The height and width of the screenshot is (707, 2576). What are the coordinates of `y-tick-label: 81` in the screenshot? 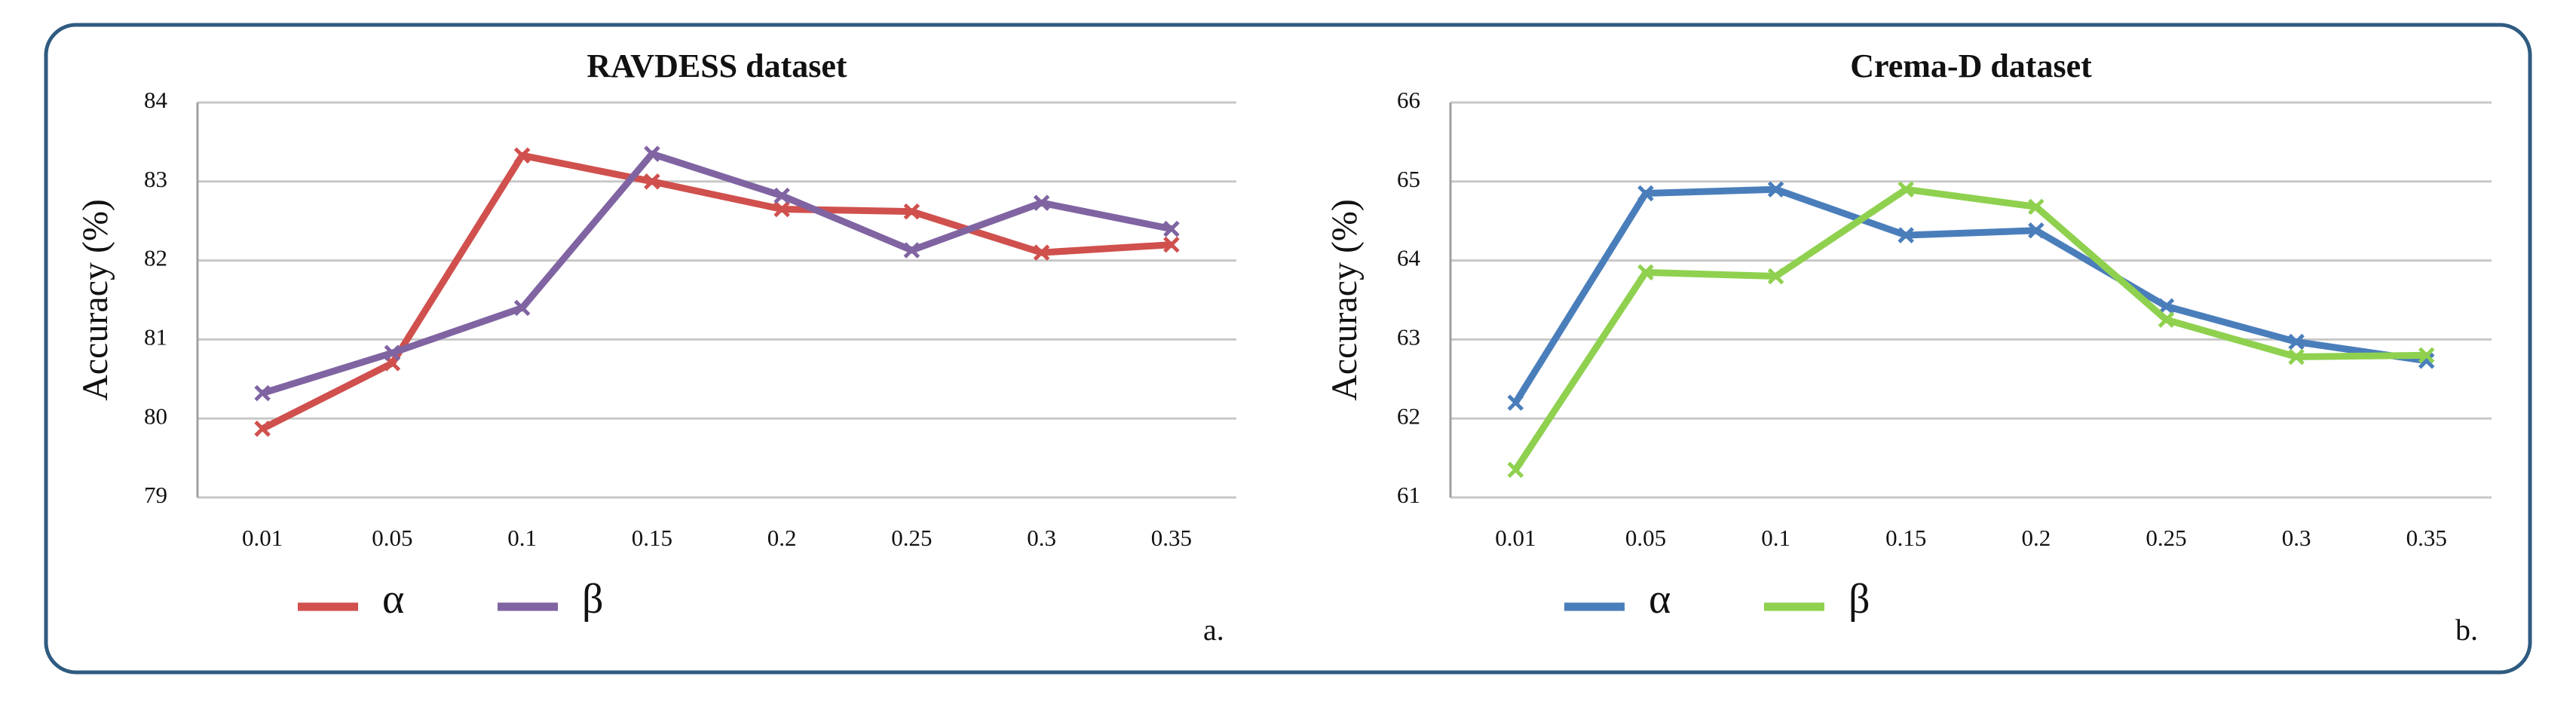 It's located at (155, 337).